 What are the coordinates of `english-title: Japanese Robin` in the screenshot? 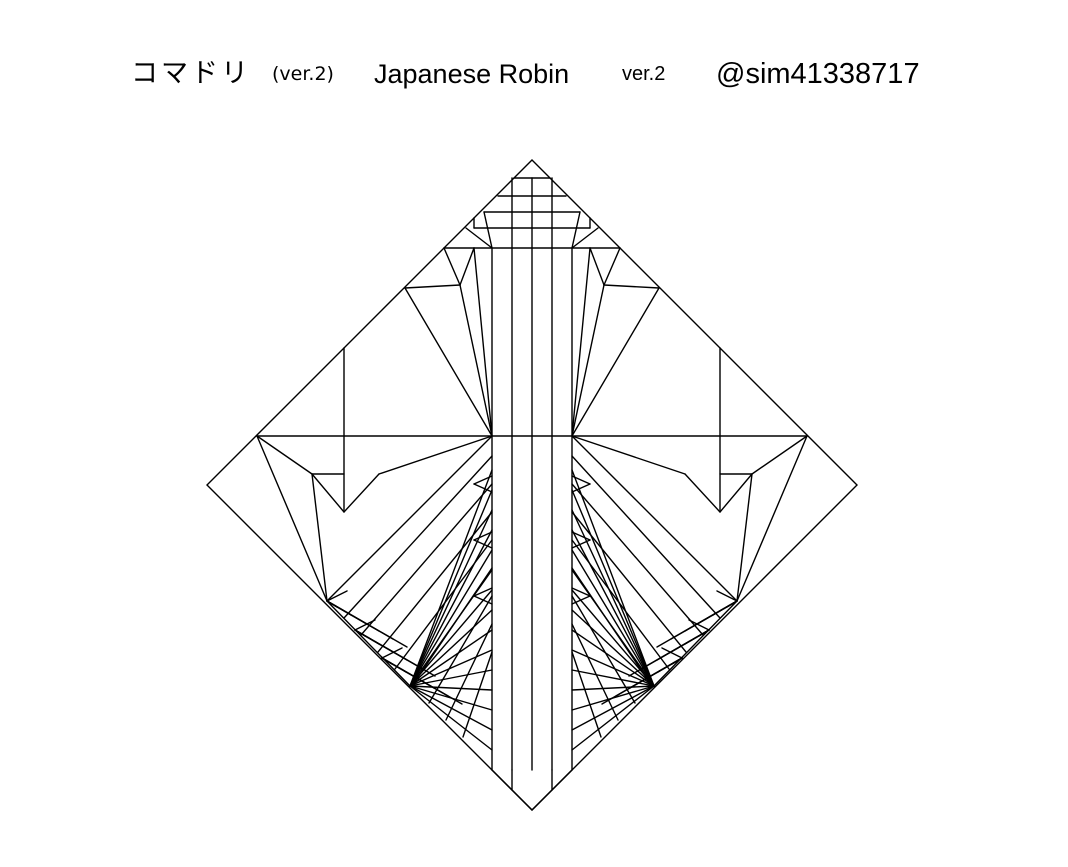 It's located at (472, 74).